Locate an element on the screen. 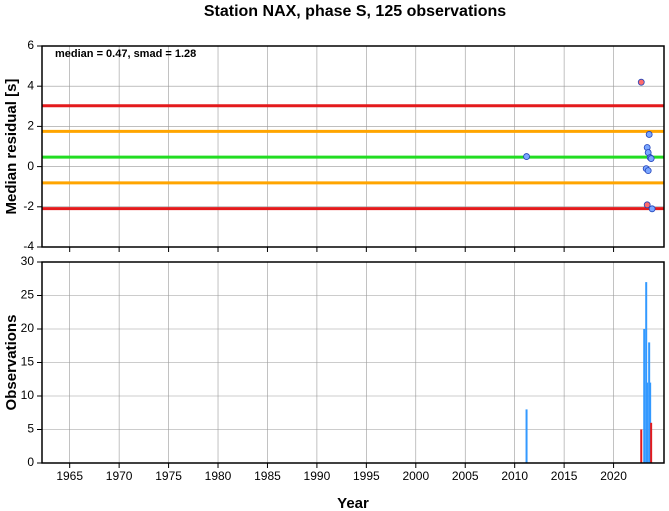 The height and width of the screenshot is (511, 669). y-tick-label: 25 is located at coordinates (28, 295).